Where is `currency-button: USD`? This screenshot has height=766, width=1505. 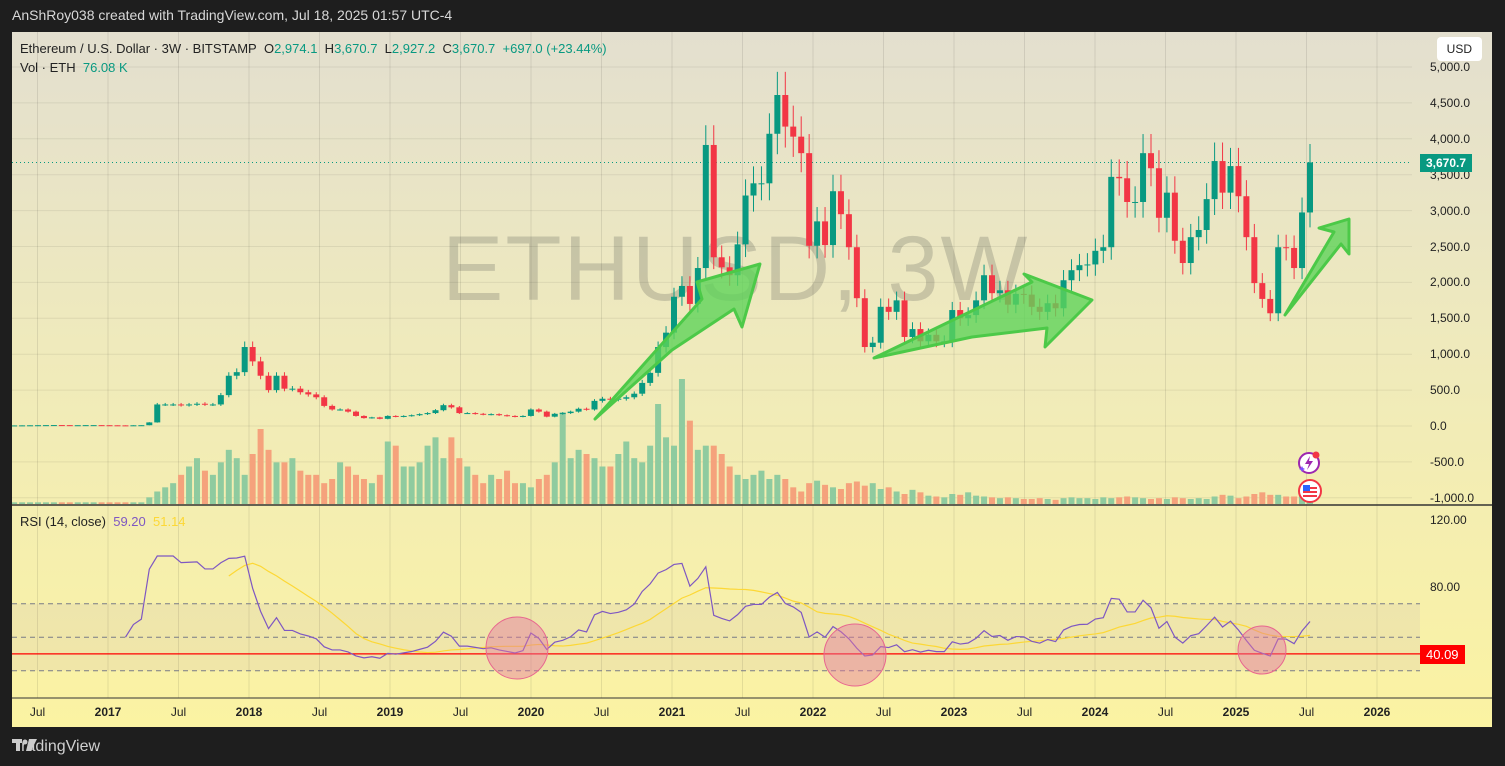 currency-button: USD is located at coordinates (1459, 49).